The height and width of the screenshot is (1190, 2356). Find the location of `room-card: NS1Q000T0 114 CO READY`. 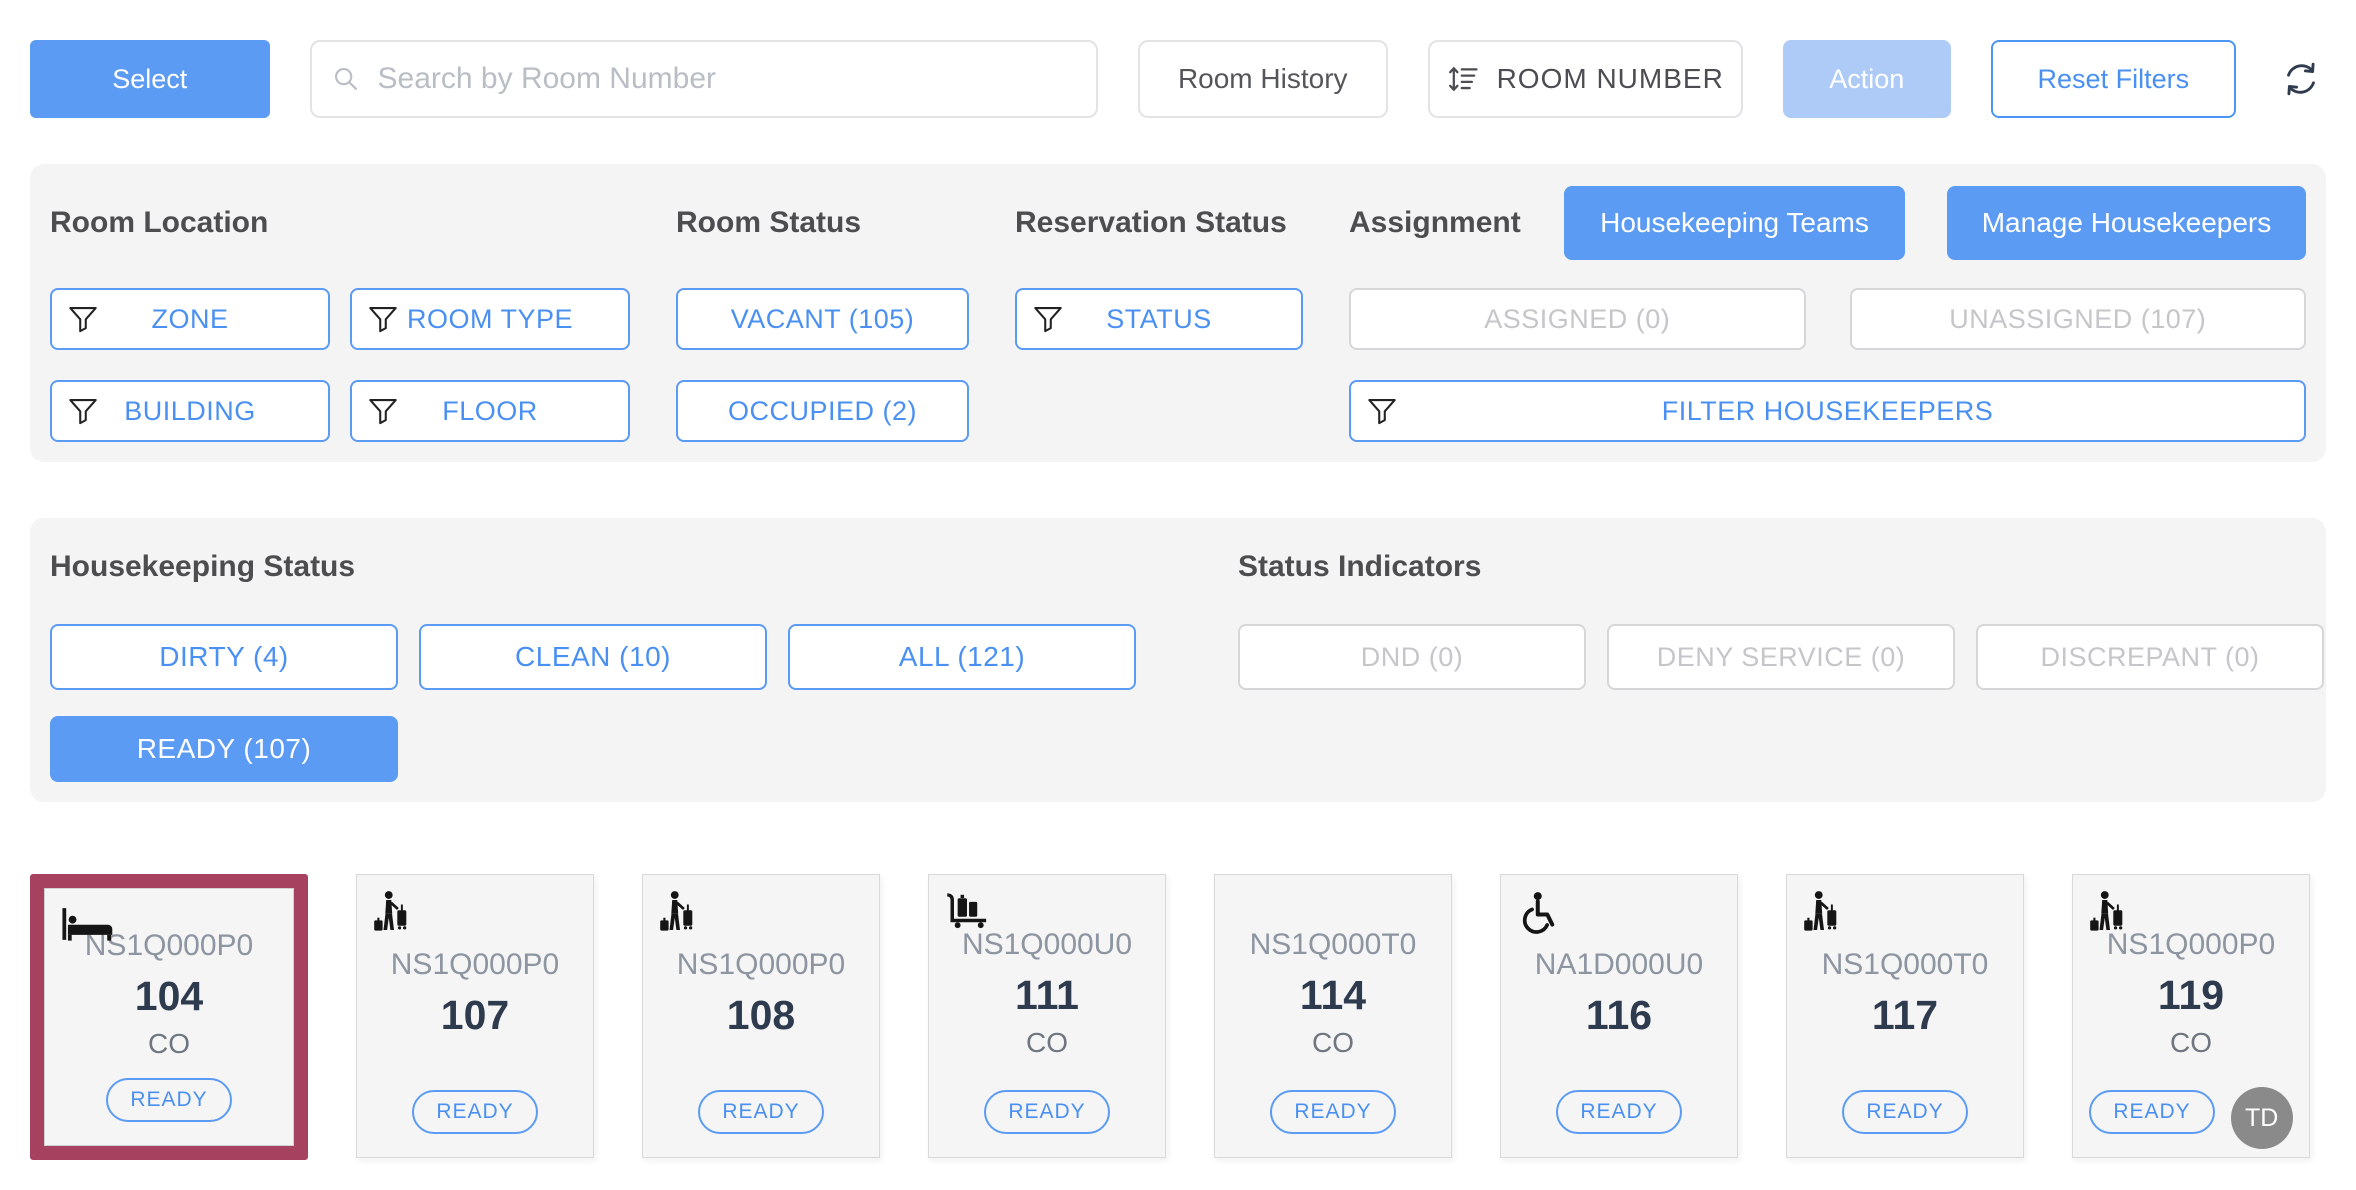

room-card: NS1Q000T0 114 CO READY is located at coordinates (1333, 1016).